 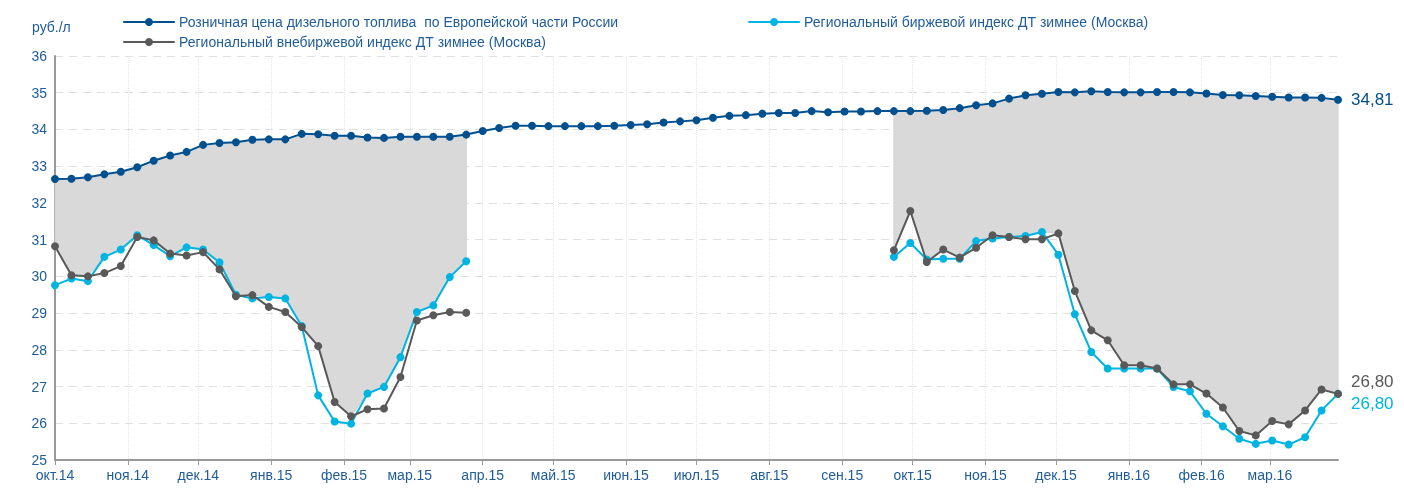 What do you see at coordinates (1056, 475) in the screenshot?
I see `x-tick-label: дек.15` at bounding box center [1056, 475].